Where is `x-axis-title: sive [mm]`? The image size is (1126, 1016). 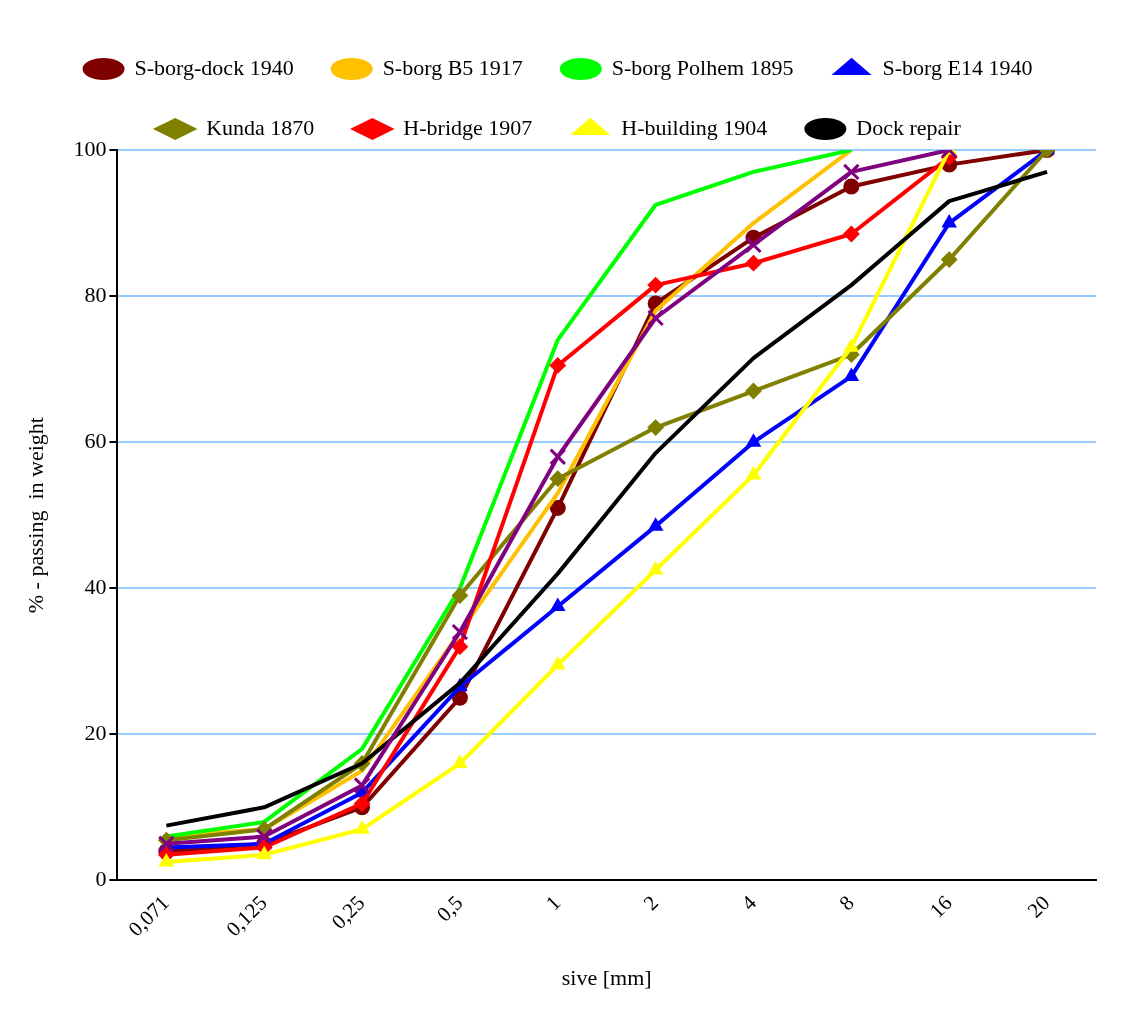 x-axis-title: sive [mm] is located at coordinates (606, 977).